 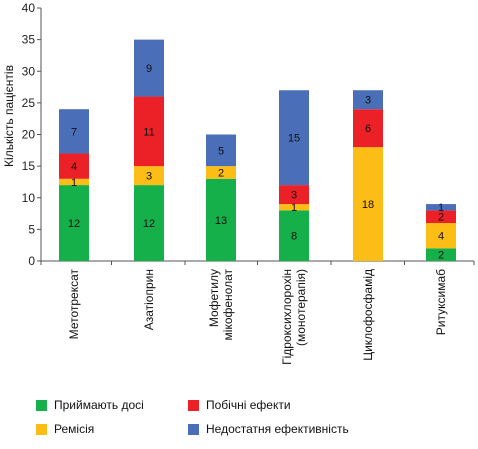 I want to click on bar-value-label: 18, so click(x=368, y=205).